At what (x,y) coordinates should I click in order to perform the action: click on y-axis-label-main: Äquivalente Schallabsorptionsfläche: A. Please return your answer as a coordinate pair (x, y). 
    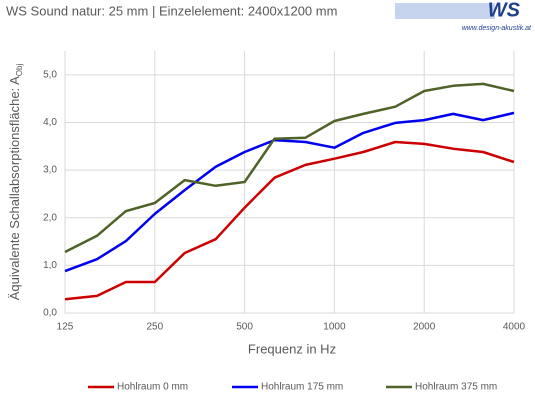
    Looking at the image, I should click on (14, 188).